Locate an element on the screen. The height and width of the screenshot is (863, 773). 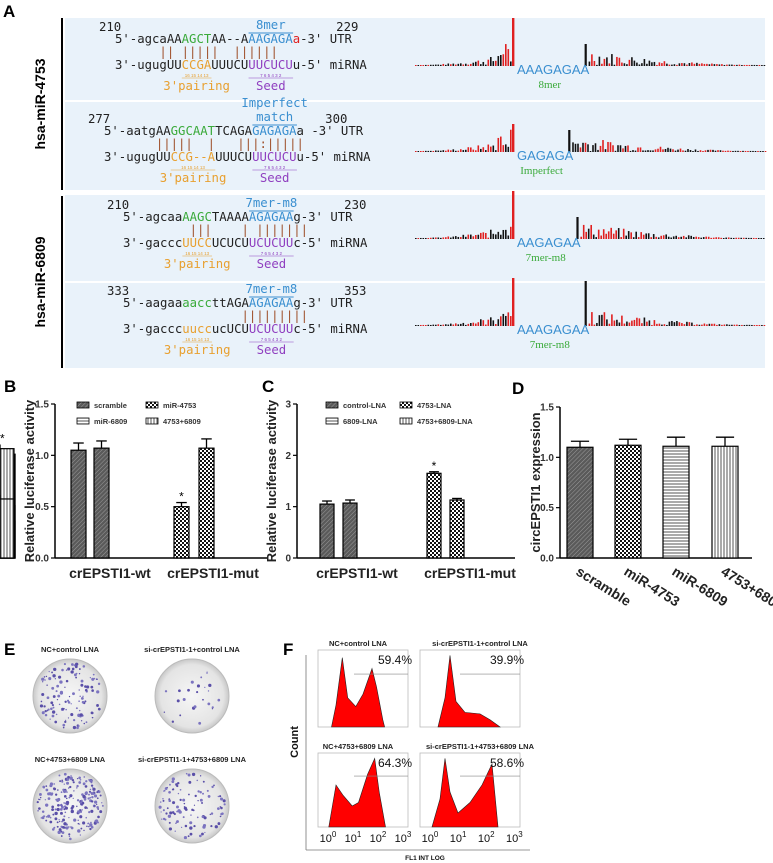
x-category-label: crEPSTI1-wt is located at coordinates (357, 573).